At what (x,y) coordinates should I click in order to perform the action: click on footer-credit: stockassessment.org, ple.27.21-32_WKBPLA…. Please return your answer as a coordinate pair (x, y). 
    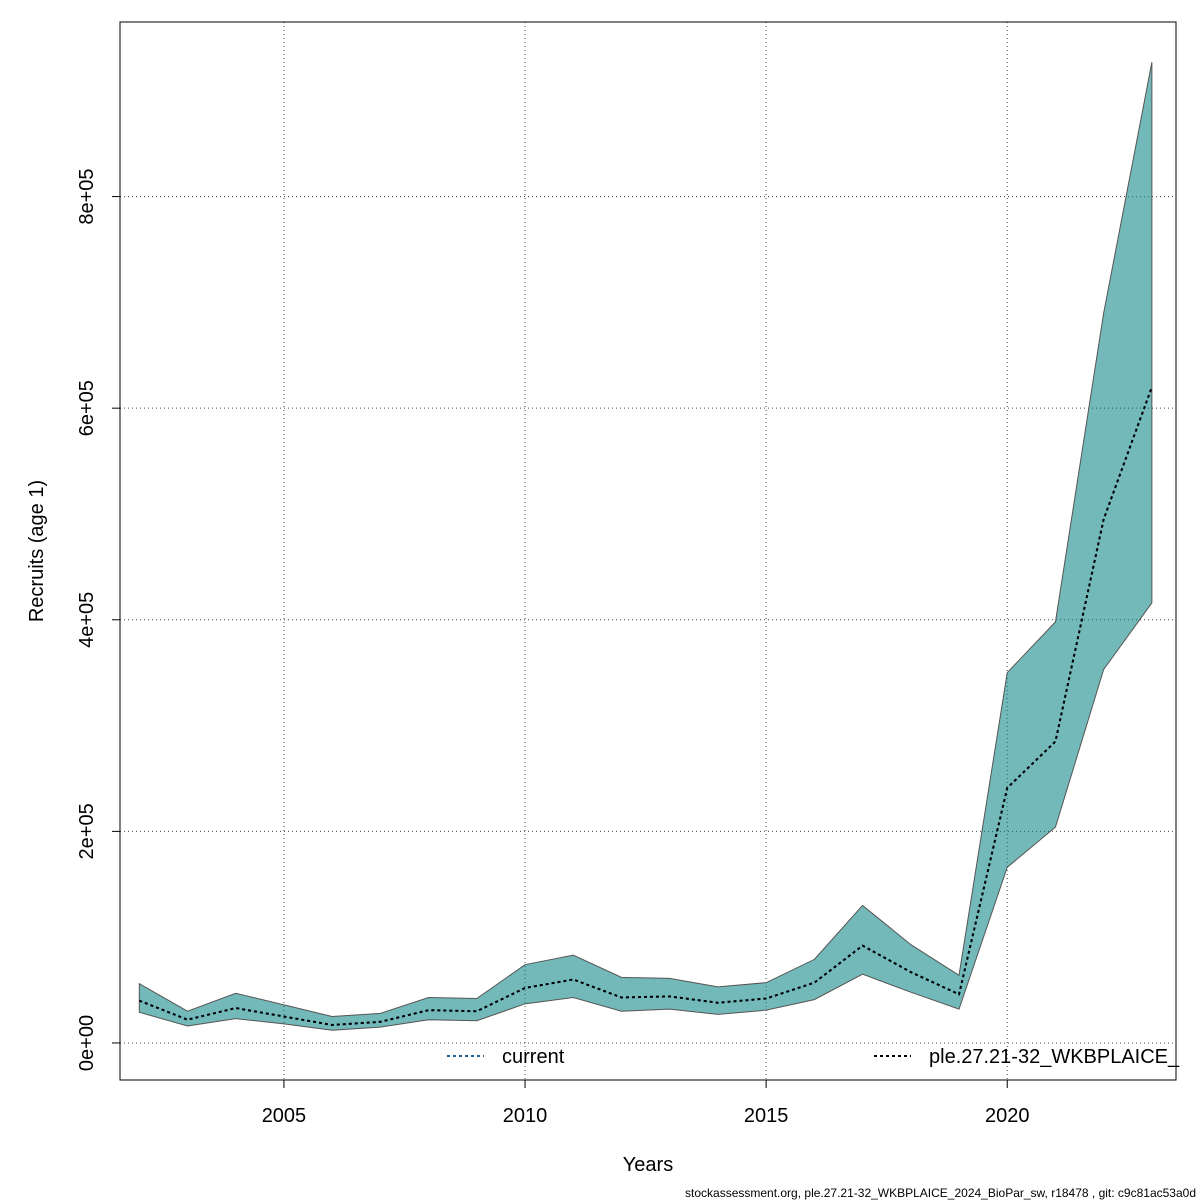
    Looking at the image, I should click on (940, 1193).